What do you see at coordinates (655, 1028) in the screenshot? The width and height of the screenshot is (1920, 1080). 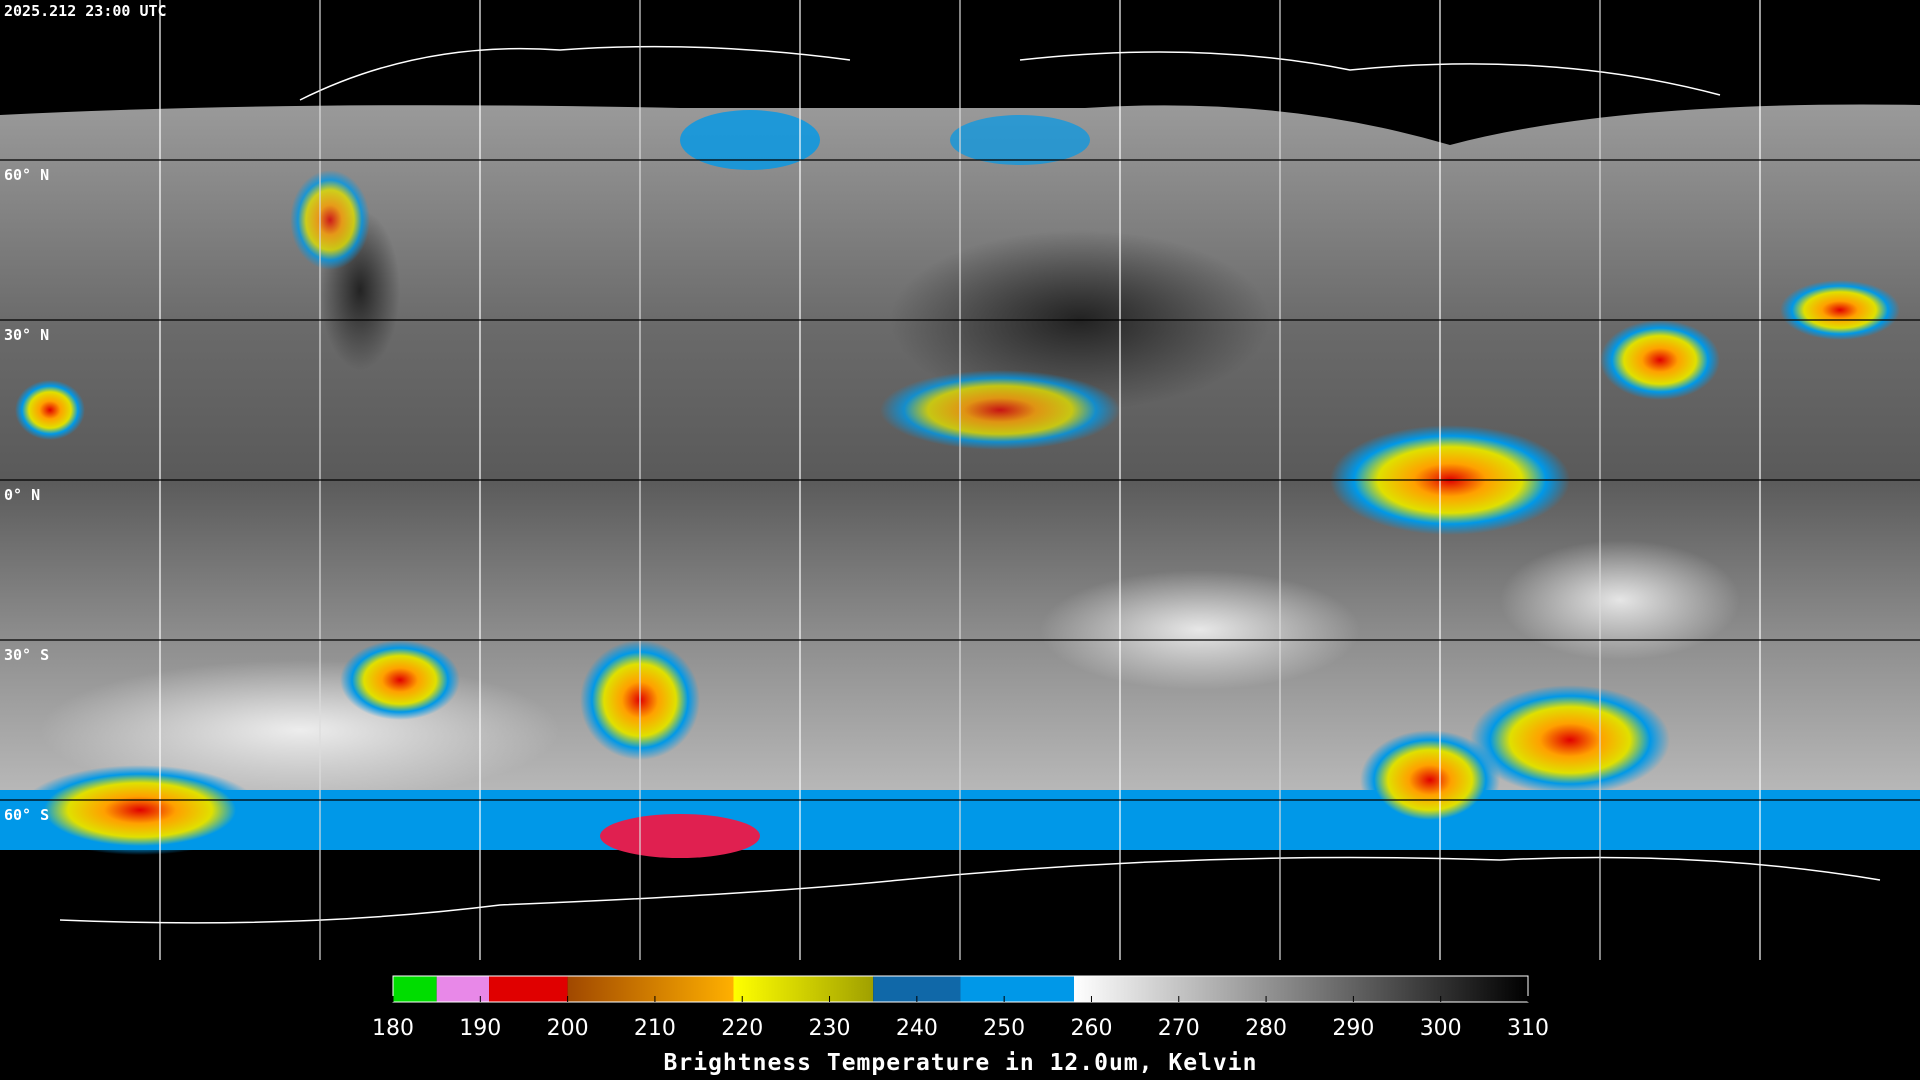 I see `colorbar-tick-label: 210` at bounding box center [655, 1028].